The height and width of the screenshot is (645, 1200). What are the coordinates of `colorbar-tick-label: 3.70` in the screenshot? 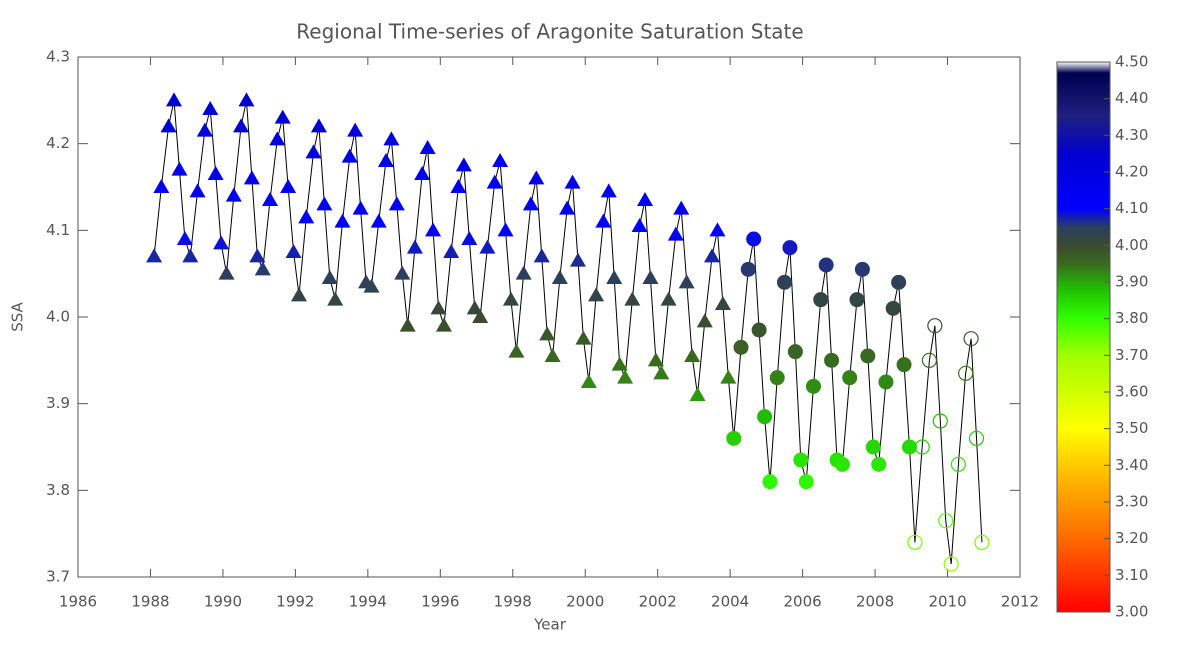 It's located at (1131, 355).